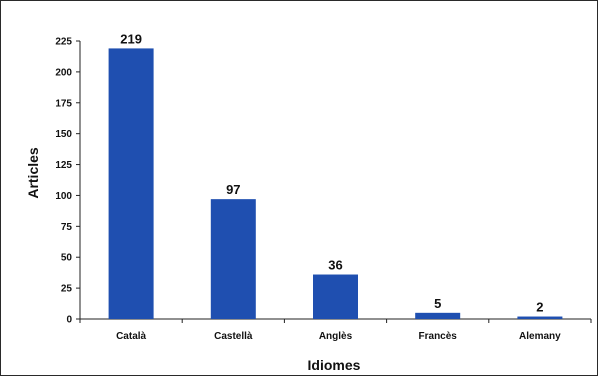 Image resolution: width=598 pixels, height=377 pixels. I want to click on x-axis-title: Idiomes, so click(334, 365).